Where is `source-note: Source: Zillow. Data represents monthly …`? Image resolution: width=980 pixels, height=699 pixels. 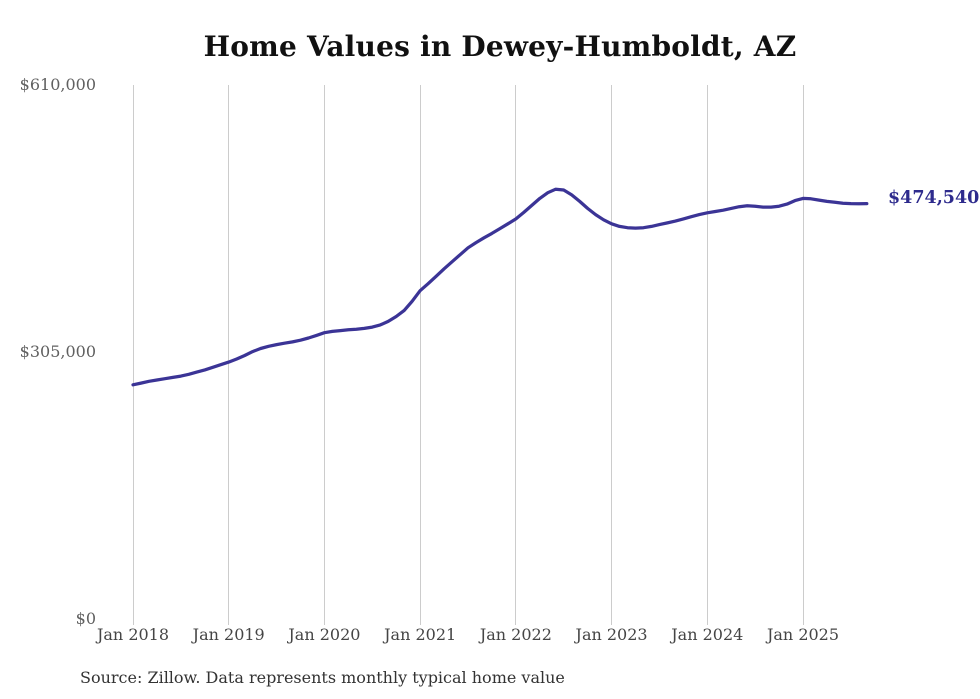
source-note: Source: Zillow. Data represents monthly … is located at coordinates (322, 677).